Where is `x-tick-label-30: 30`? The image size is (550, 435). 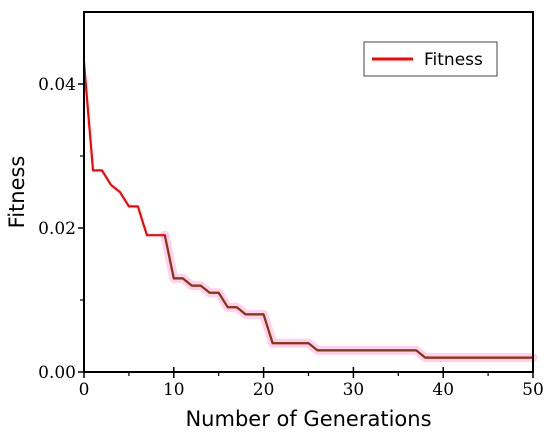
x-tick-label-30: 30 is located at coordinates (354, 390).